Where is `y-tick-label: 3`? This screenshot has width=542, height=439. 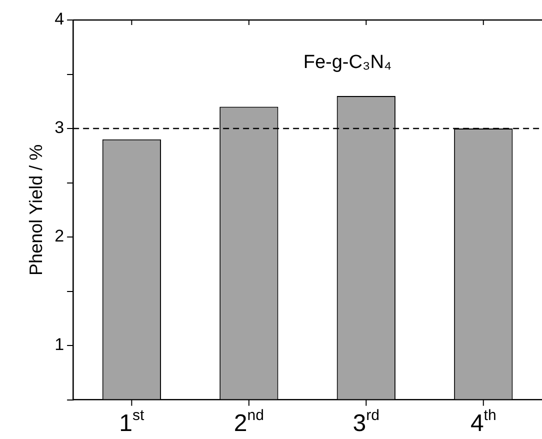
y-tick-label: 3 is located at coordinates (59, 128).